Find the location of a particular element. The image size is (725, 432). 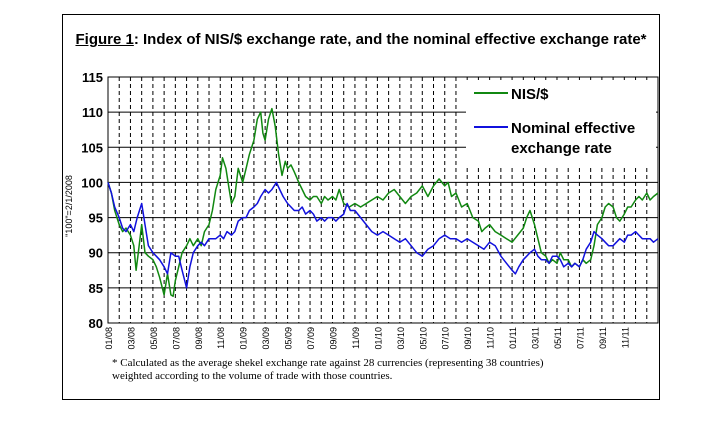

x-tick-label: 07/09 is located at coordinates (311, 338).